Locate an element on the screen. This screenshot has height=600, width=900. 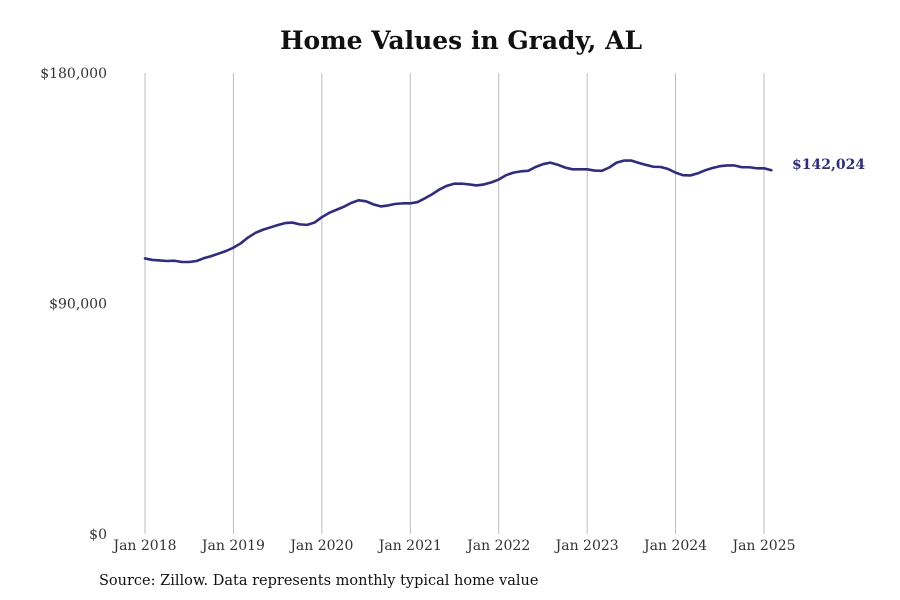
series-layer is located at coordinates (458, 211).